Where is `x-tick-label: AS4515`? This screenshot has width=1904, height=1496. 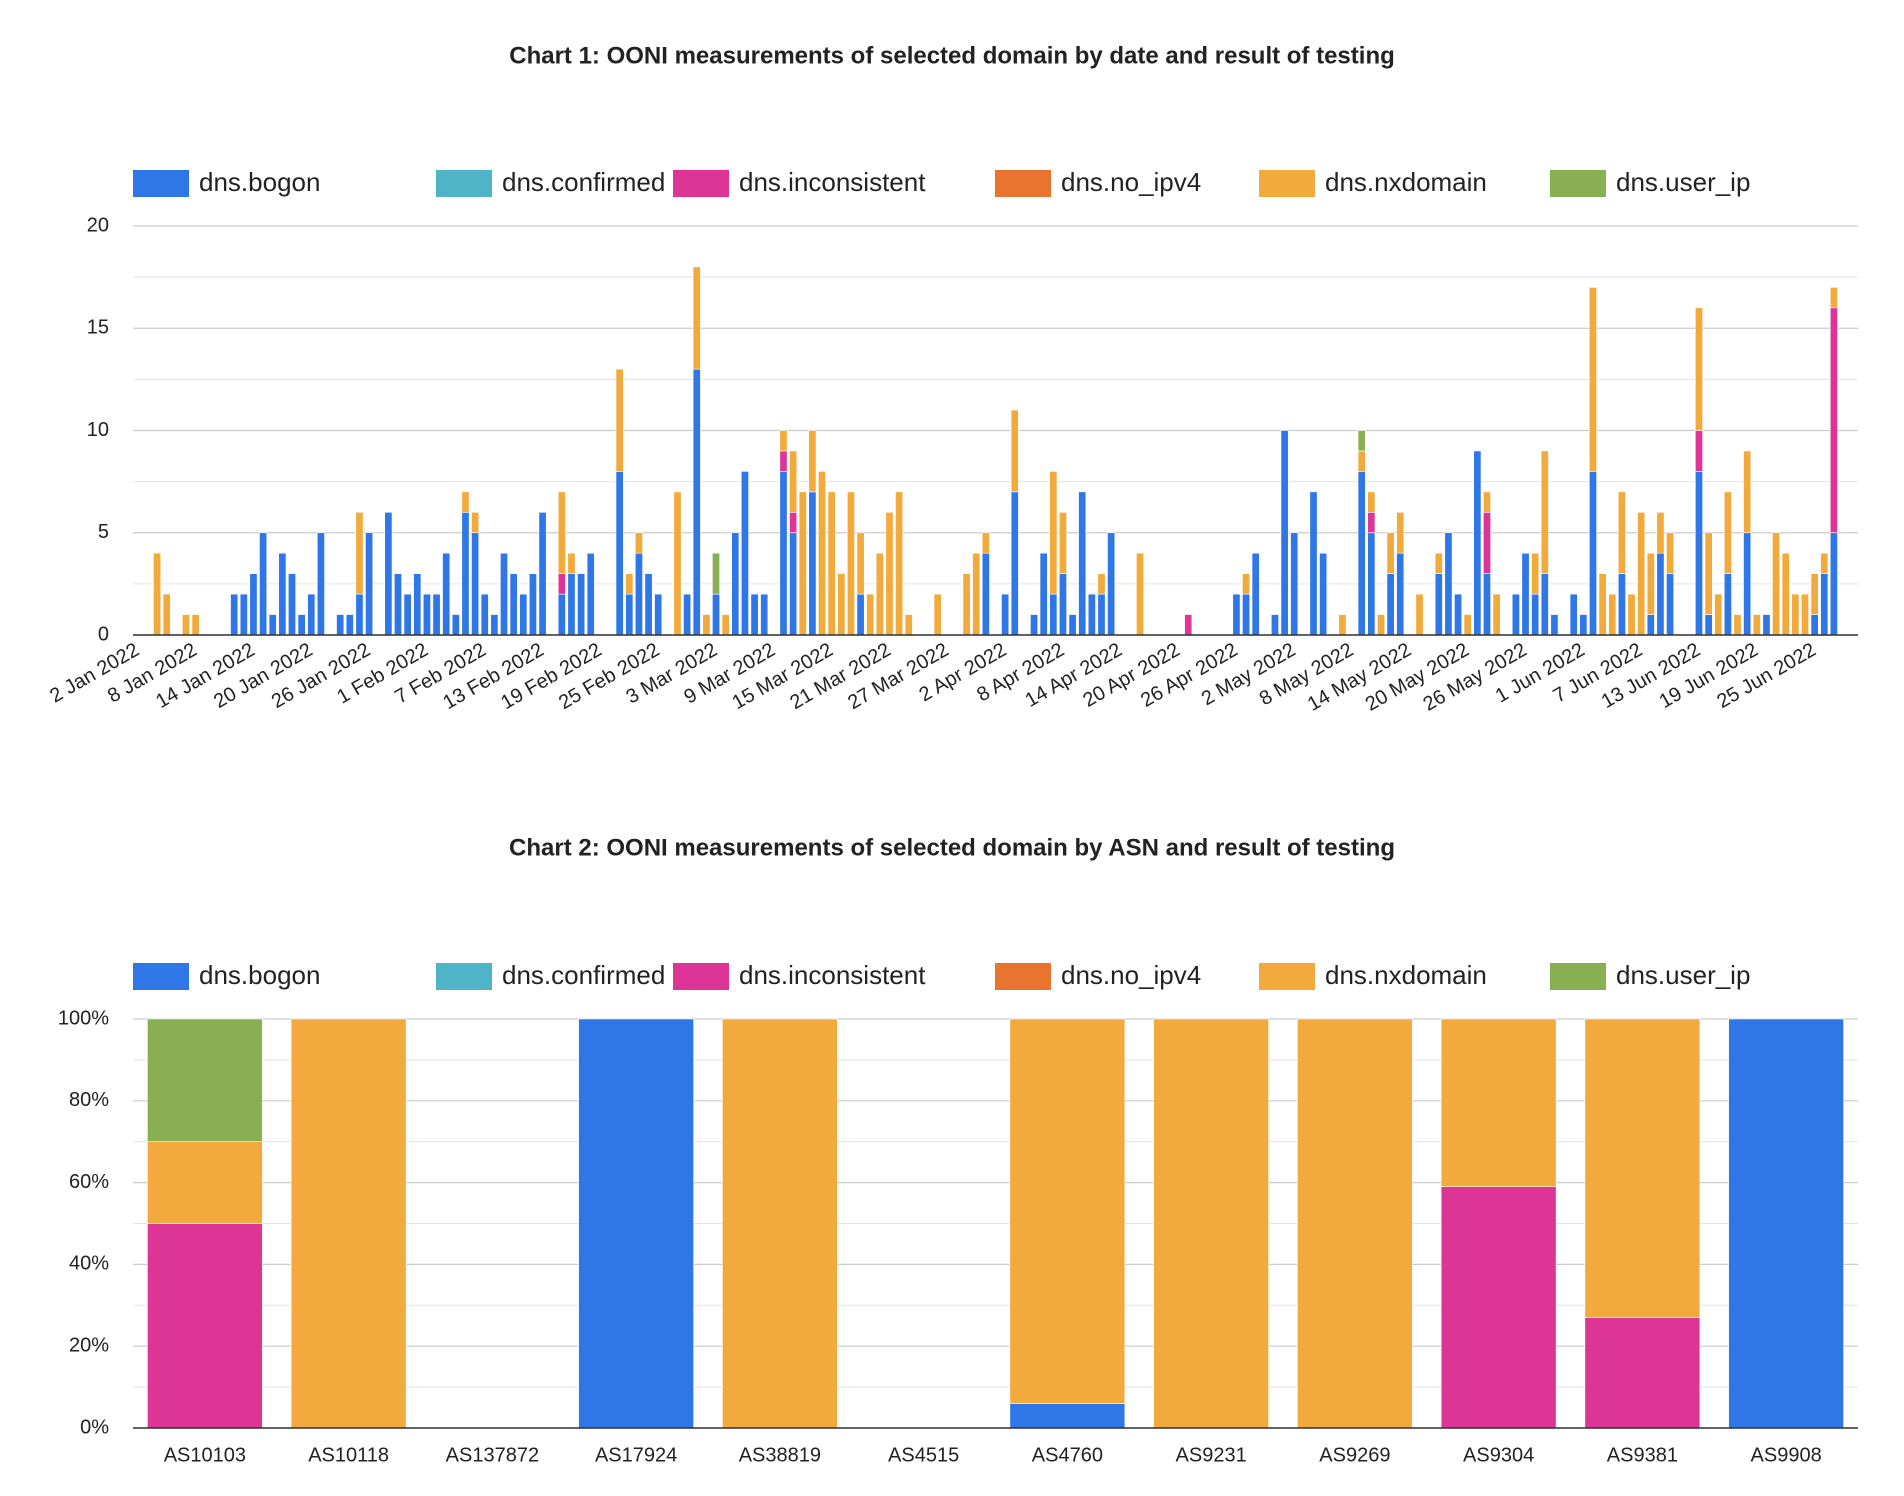
x-tick-label: AS4515 is located at coordinates (923, 1455).